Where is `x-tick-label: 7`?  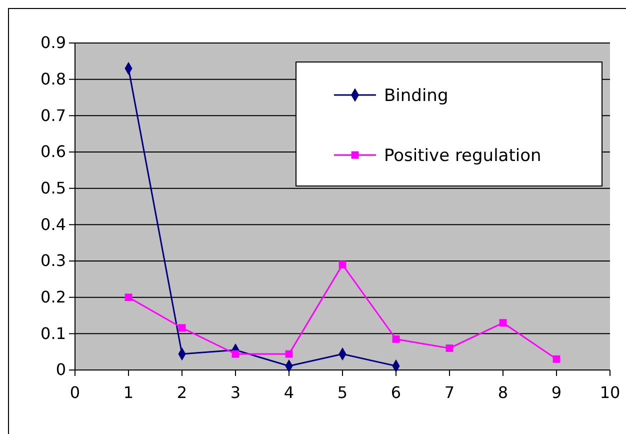 x-tick-label: 7 is located at coordinates (449, 392).